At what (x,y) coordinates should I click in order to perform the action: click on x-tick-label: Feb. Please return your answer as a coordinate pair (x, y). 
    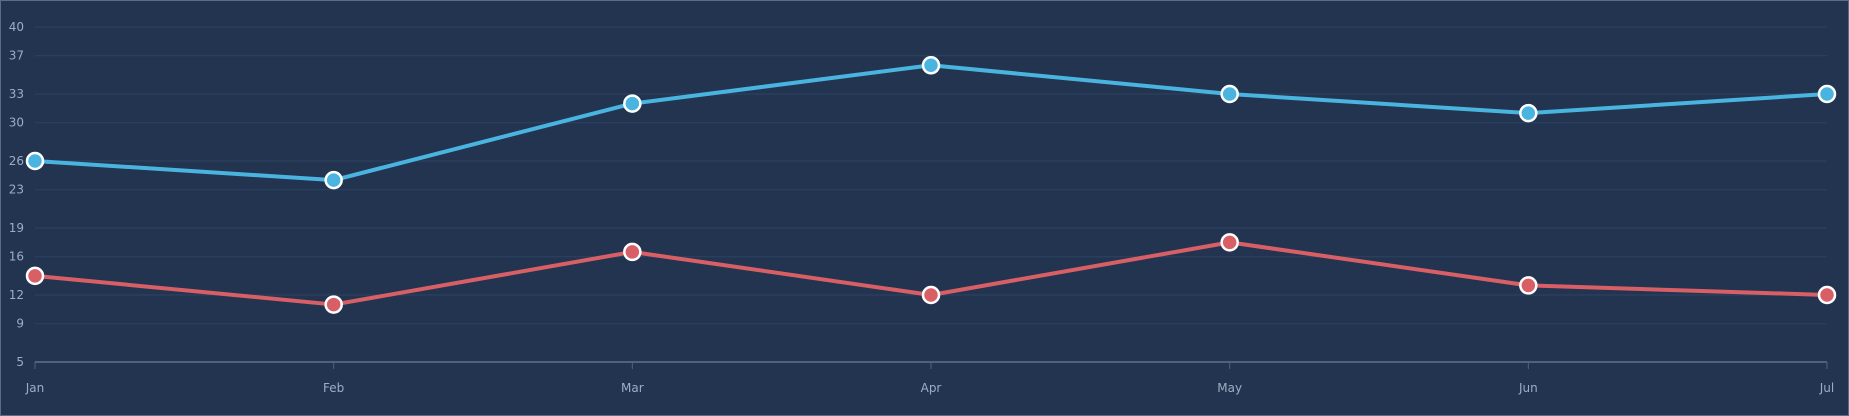
    Looking at the image, I should click on (333, 388).